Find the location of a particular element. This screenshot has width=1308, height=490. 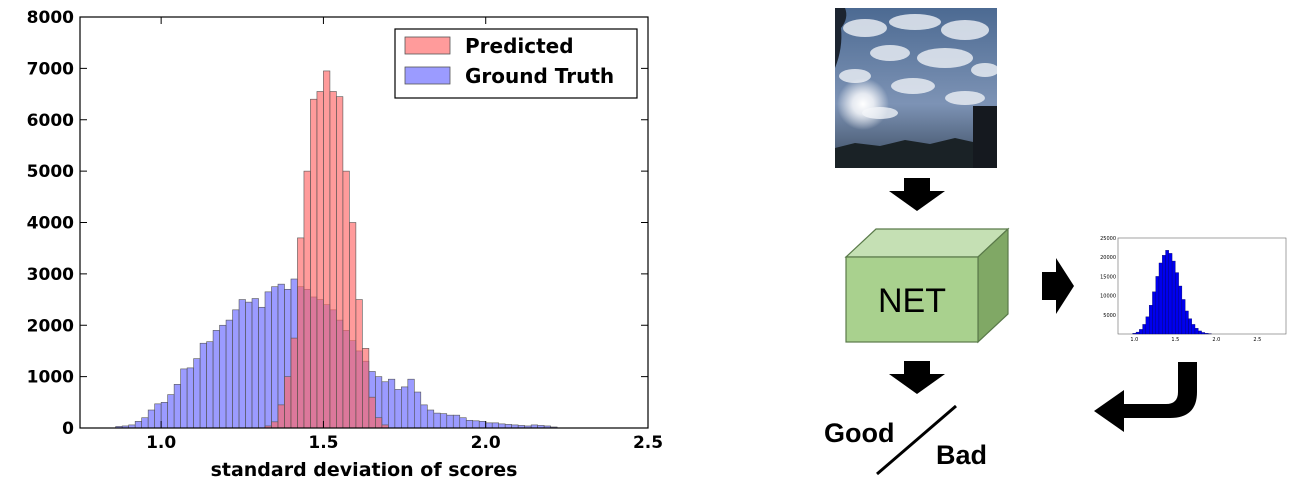

y-tick-label: 7000 is located at coordinates (50, 69).